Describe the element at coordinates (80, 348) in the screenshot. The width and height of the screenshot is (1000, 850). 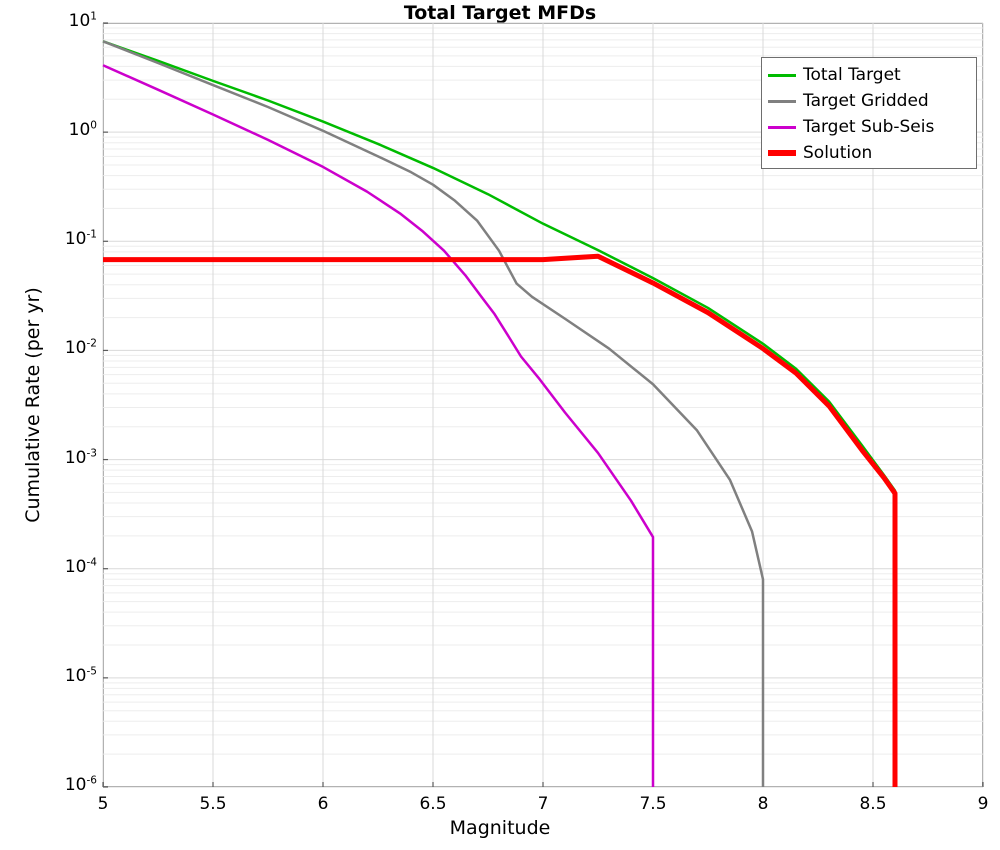
I see `y-tick-label: 10⁻²` at that location.